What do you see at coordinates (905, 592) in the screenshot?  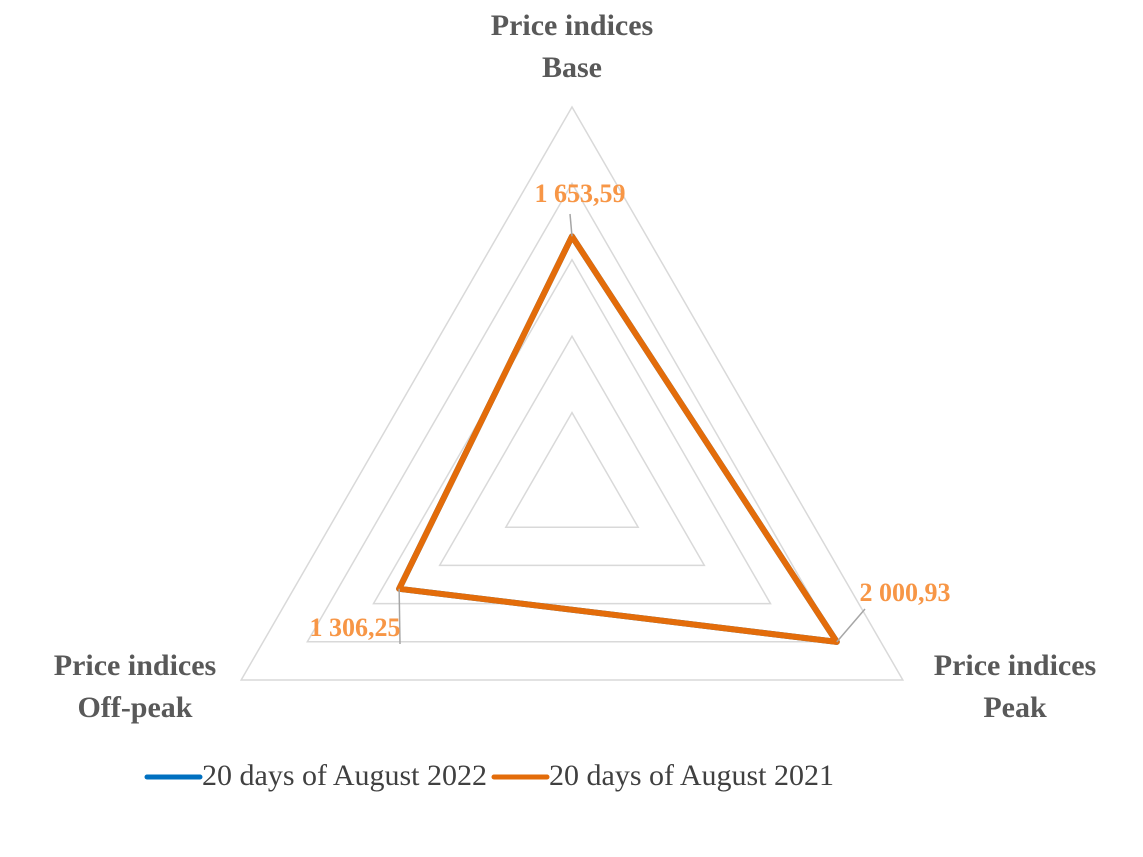 I see `data-label: 2 000,93` at bounding box center [905, 592].